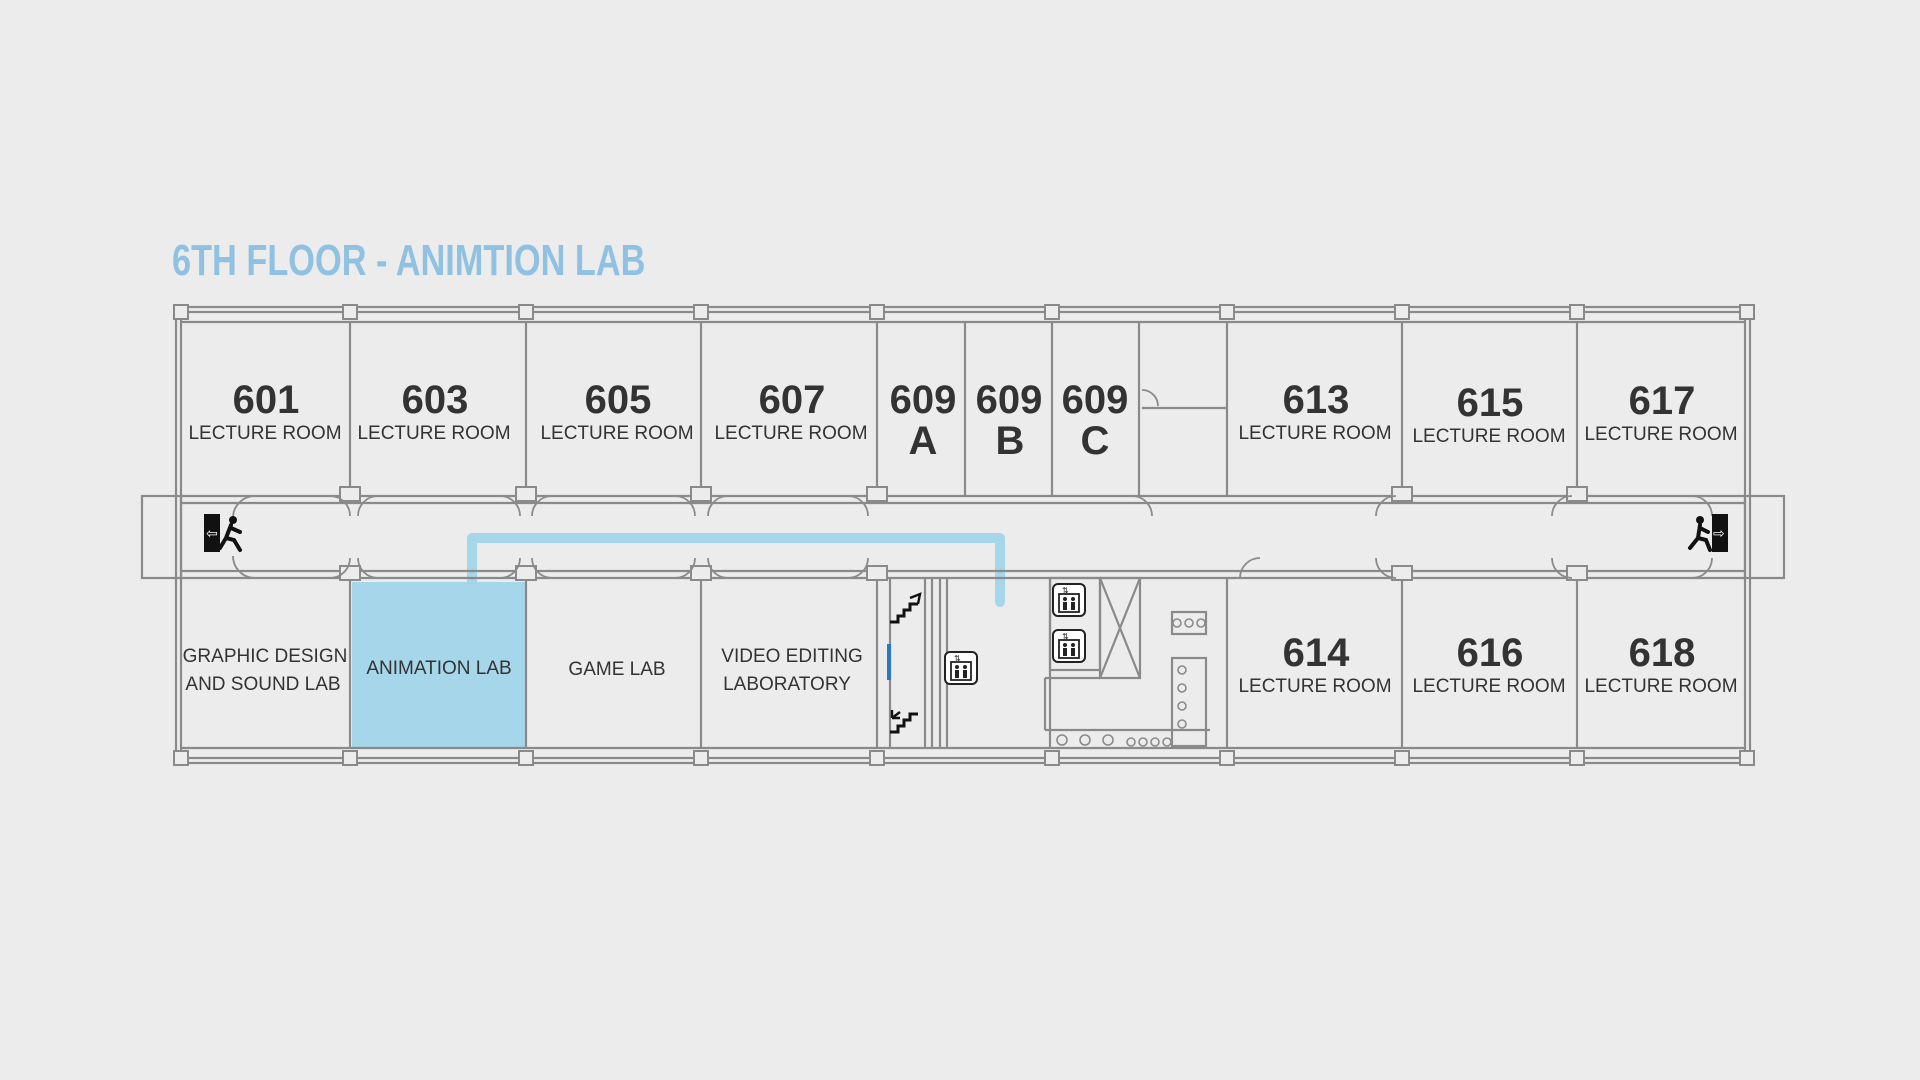  What do you see at coordinates (1488, 436) in the screenshot?
I see `room-615-label: LECTURE ROOM` at bounding box center [1488, 436].